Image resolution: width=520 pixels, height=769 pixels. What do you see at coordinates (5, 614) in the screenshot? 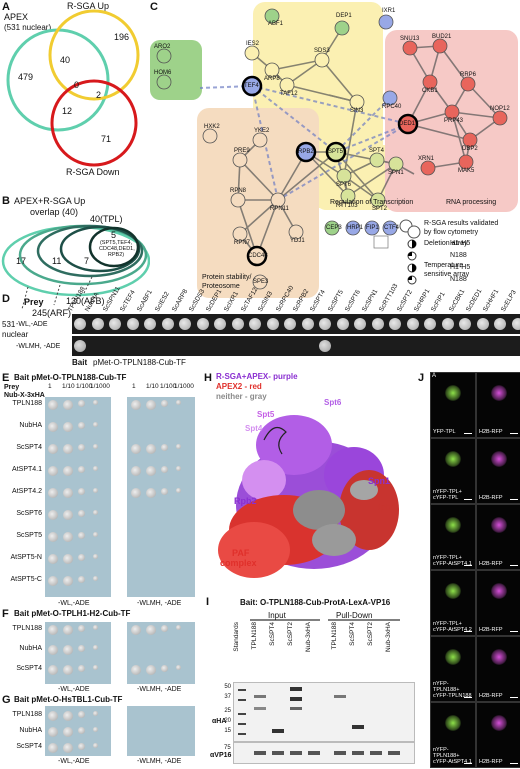
I see `panel-f-label: F` at bounding box center [5, 614].